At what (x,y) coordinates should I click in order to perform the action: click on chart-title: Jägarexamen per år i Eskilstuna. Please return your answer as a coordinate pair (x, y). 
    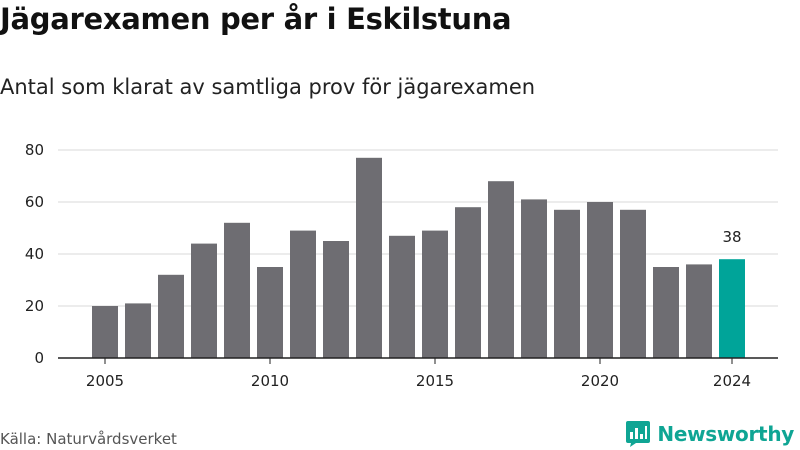
    Looking at the image, I should click on (256, 19).